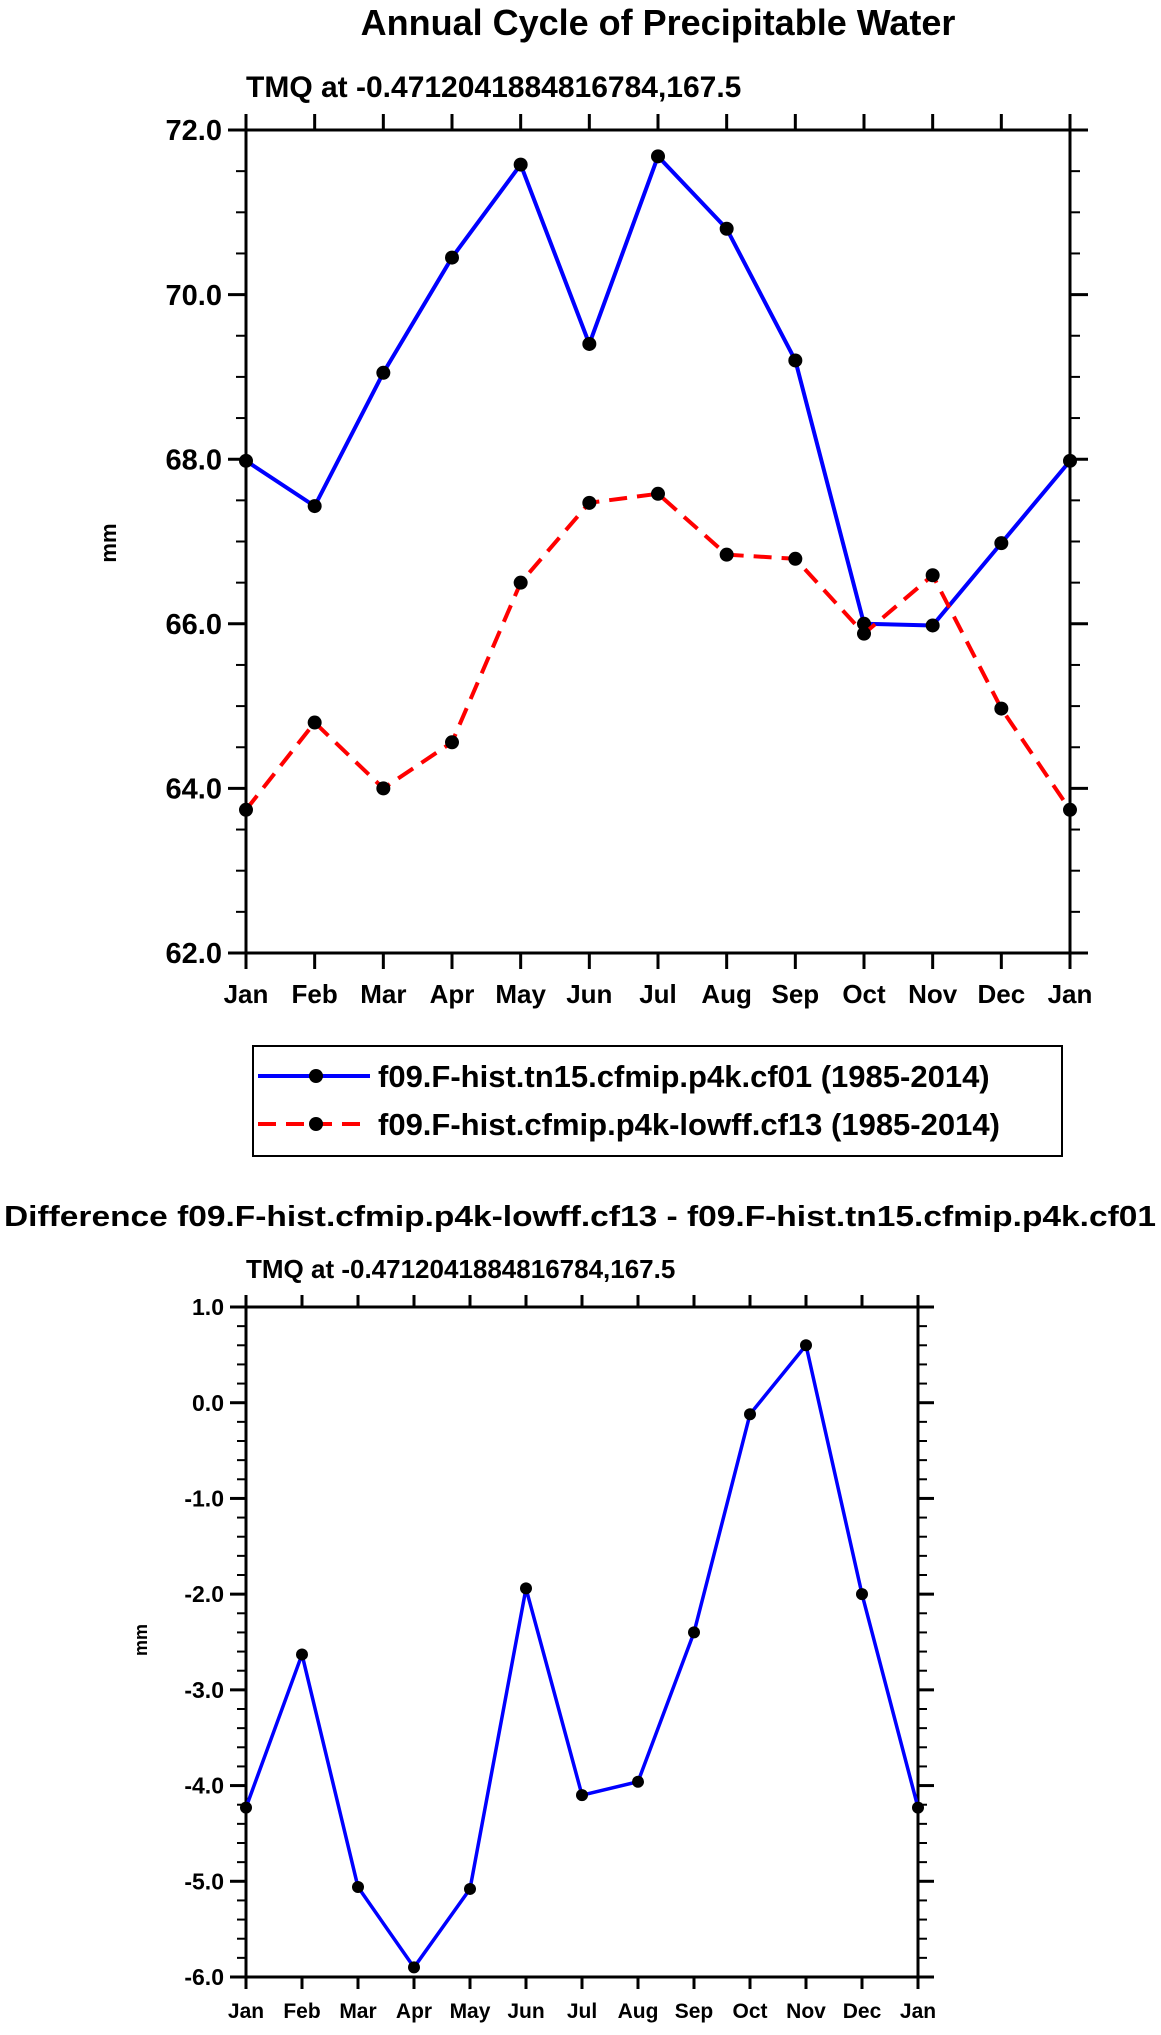 The image size is (1161, 2035). What do you see at coordinates (694, 2011) in the screenshot?
I see `x-tick-label-1-8: Sep` at bounding box center [694, 2011].